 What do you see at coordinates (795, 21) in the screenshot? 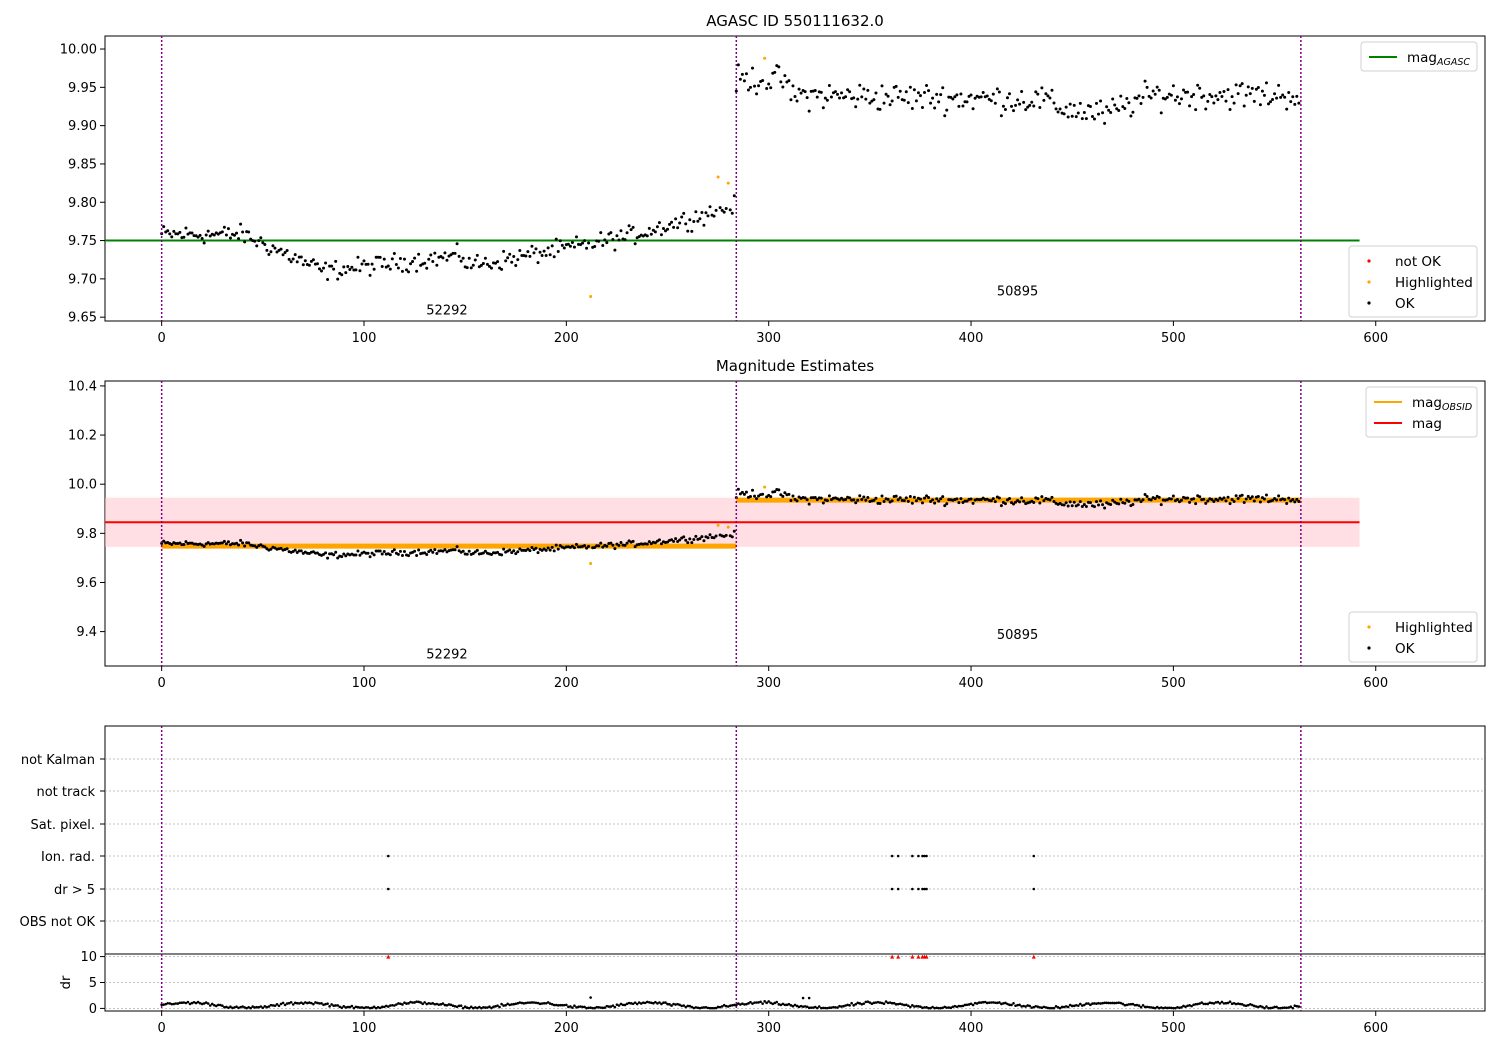
I see `agasc-panel-title: AGASC ID 550111632.0` at bounding box center [795, 21].